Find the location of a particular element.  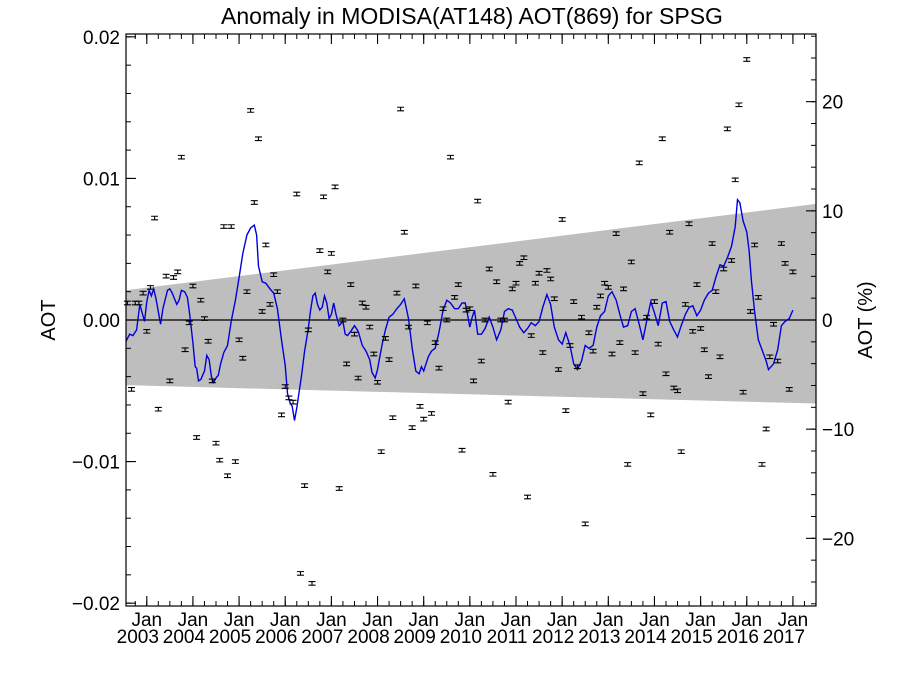

x-tick-month-9: Jan is located at coordinates (562, 620).